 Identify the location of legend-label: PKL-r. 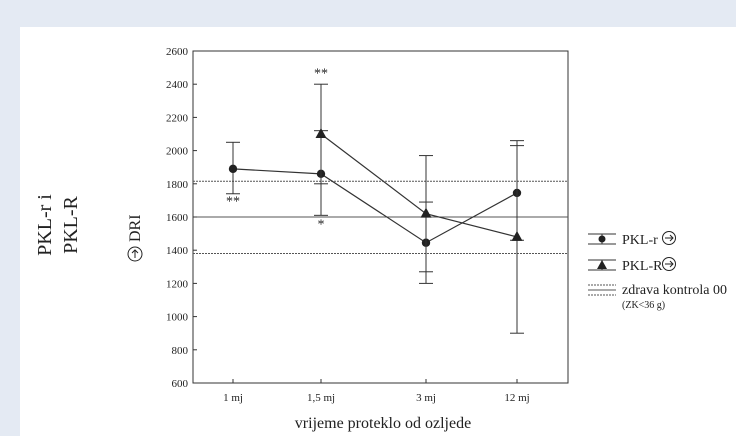
(640, 240).